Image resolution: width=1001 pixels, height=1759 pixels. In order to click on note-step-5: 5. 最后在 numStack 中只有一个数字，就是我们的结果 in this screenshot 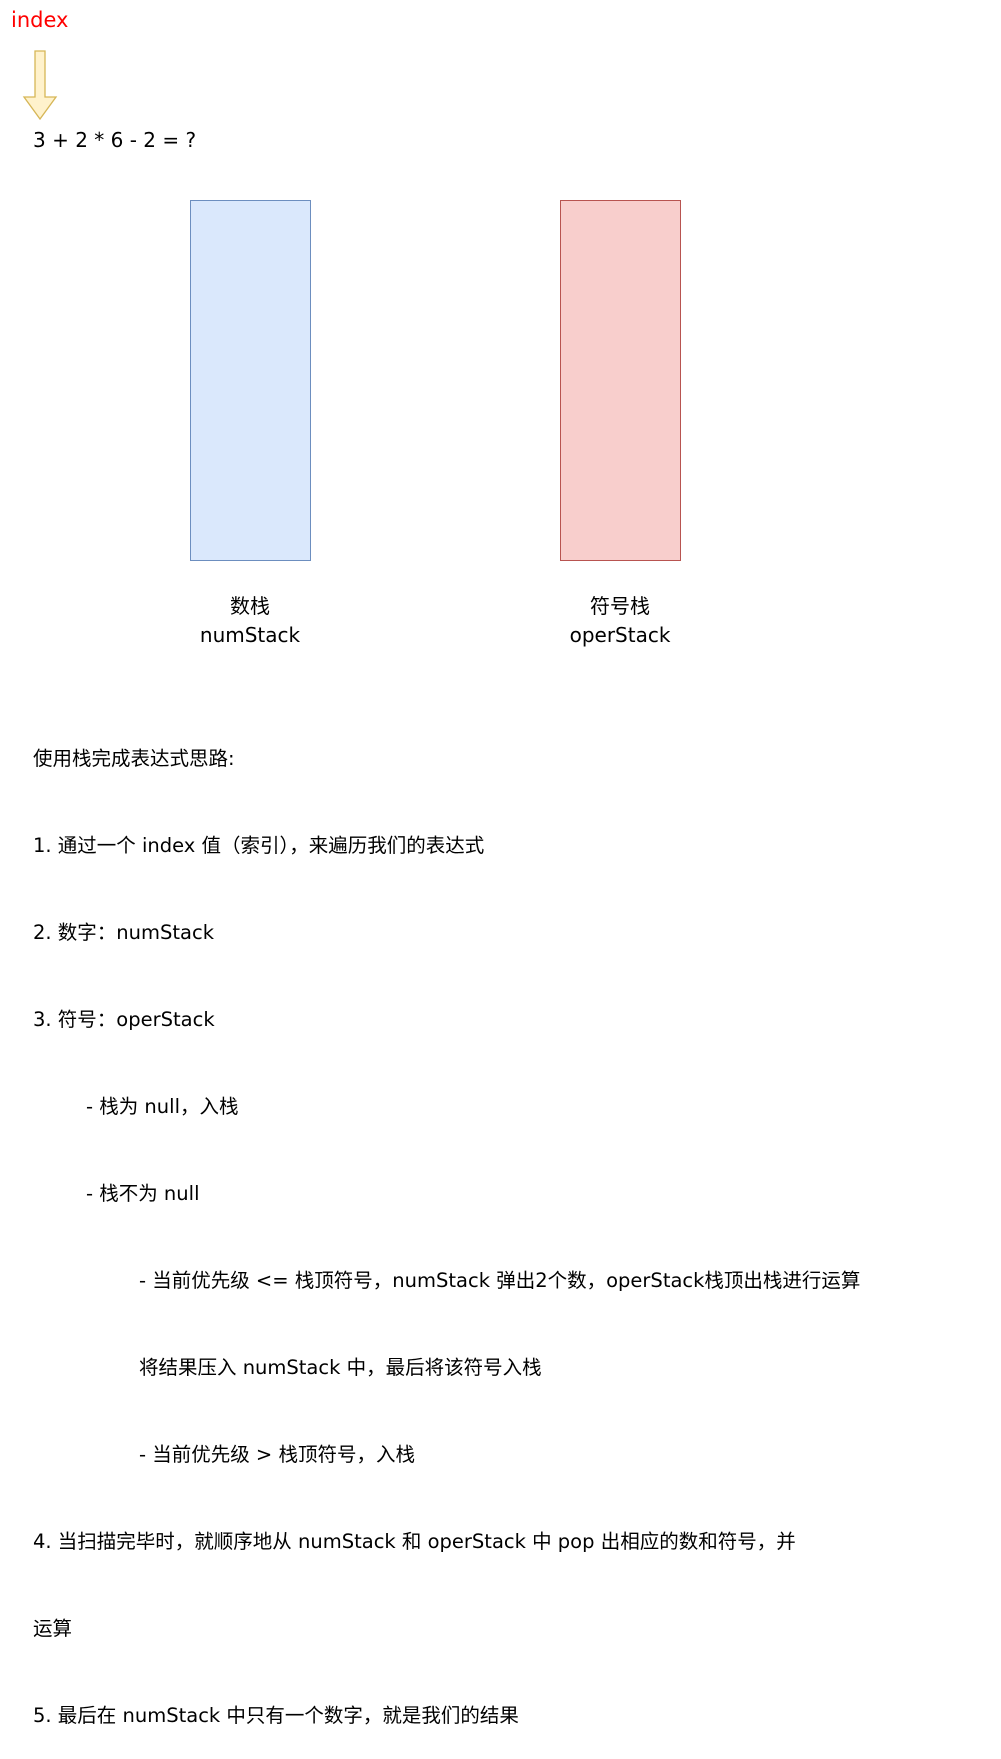, I will do `click(276, 1715)`.